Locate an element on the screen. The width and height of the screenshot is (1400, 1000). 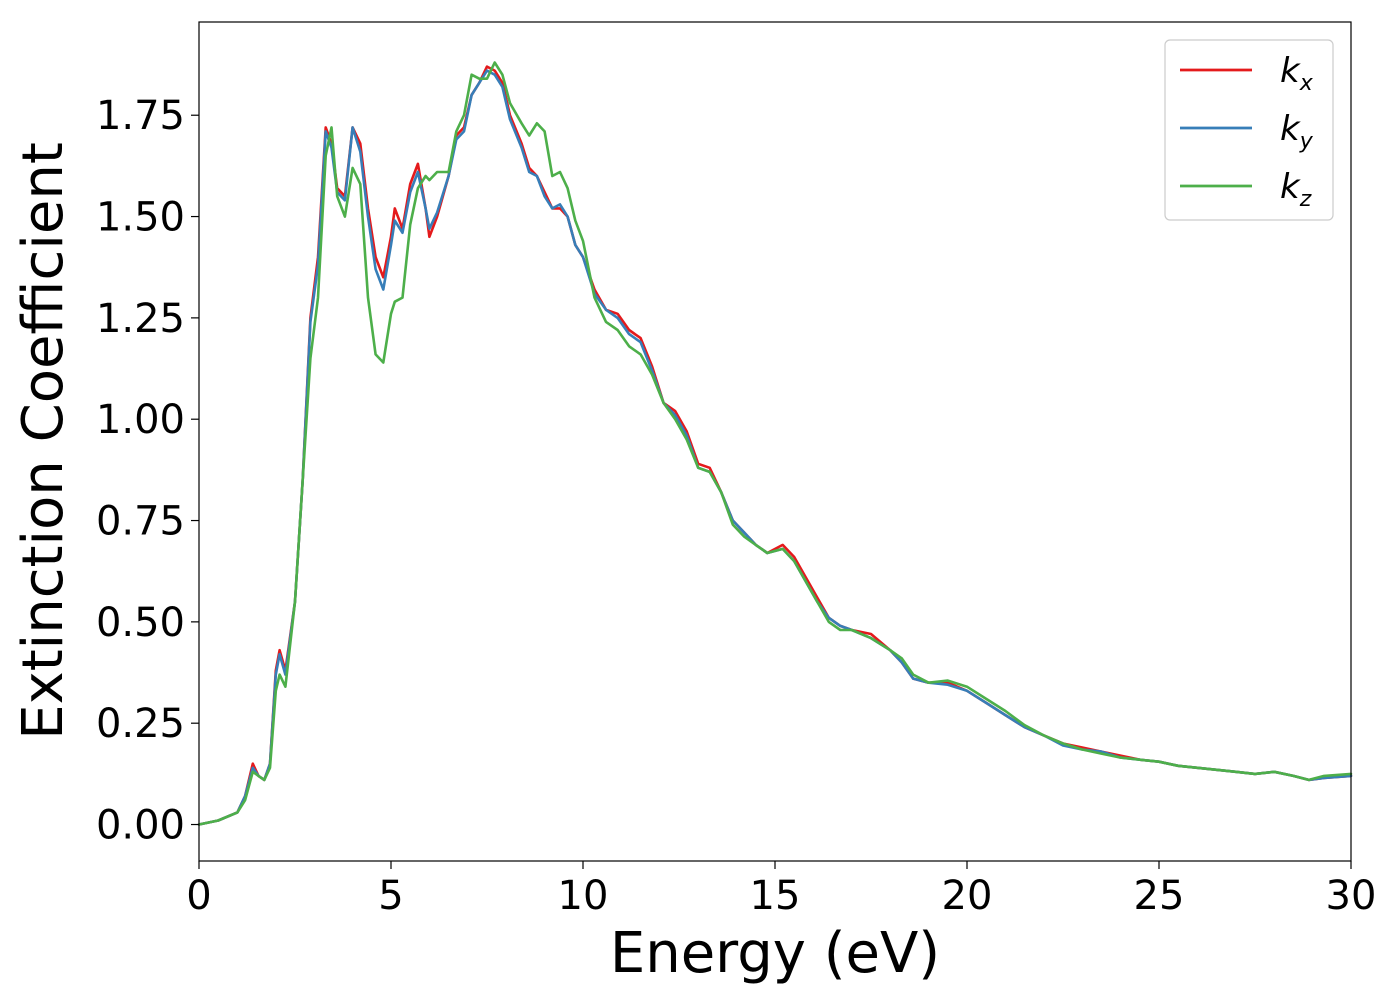
legend-label-kz: kz is located at coordinates (1296, 189).